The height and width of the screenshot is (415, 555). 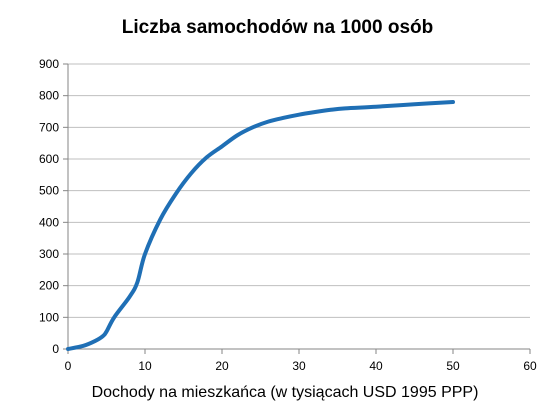 I want to click on x-tick-label: 0, so click(x=68, y=366).